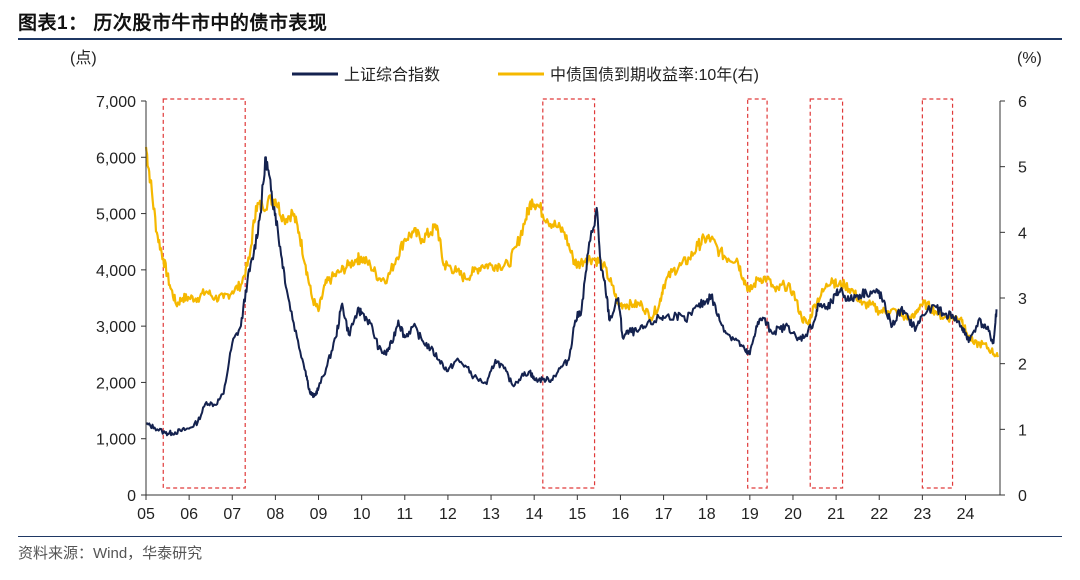 The width and height of the screenshot is (1080, 580). What do you see at coordinates (319, 514) in the screenshot?
I see `x-tick-label-4: 09` at bounding box center [319, 514].